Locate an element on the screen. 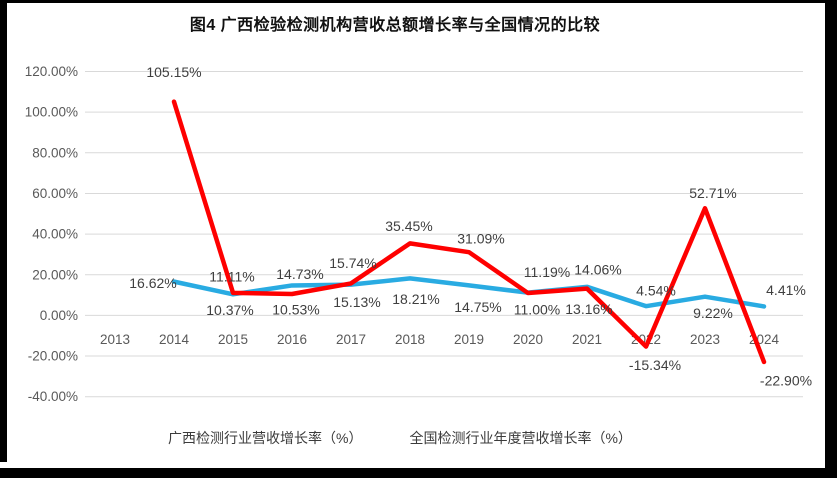  data-point-label: 31.09% is located at coordinates (480, 239).